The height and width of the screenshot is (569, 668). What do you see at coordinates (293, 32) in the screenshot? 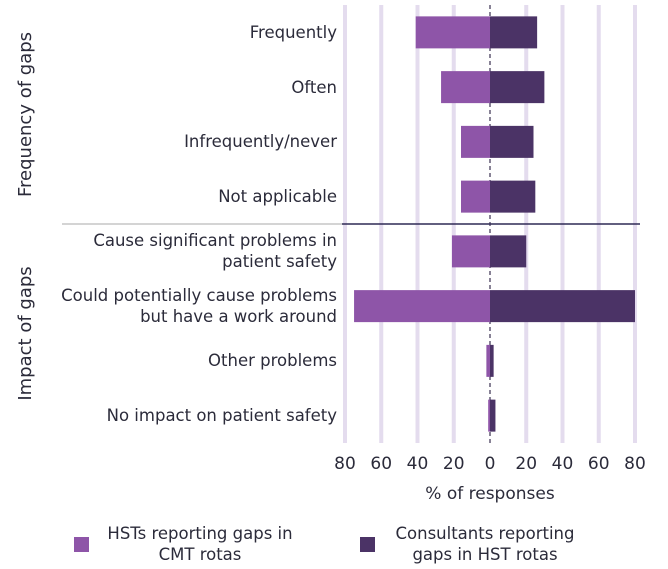
I see `category-label: Frequently` at bounding box center [293, 32].